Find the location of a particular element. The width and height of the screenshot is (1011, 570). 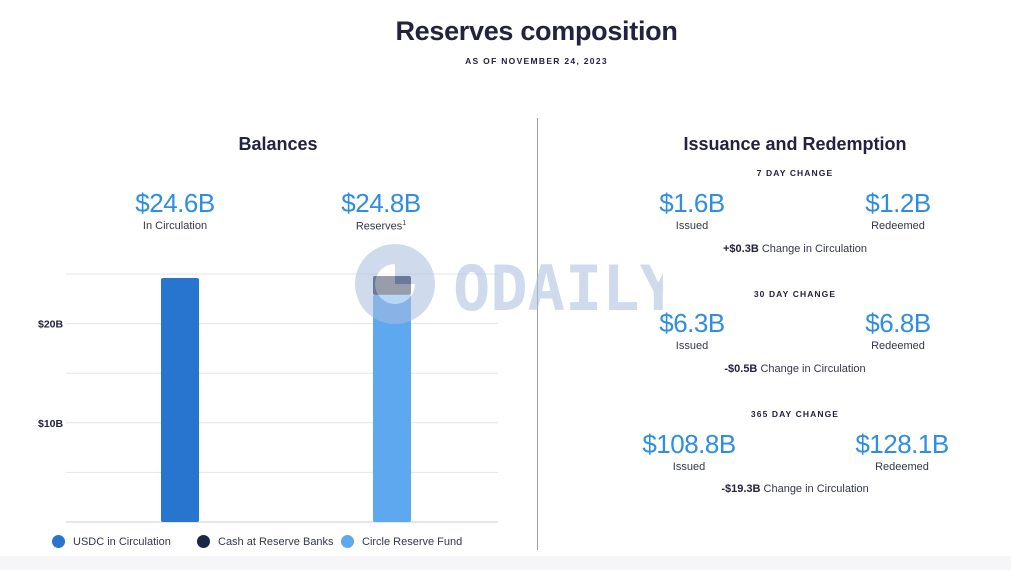

circulation-change: -$19.3B Change in Circulation is located at coordinates (795, 489).